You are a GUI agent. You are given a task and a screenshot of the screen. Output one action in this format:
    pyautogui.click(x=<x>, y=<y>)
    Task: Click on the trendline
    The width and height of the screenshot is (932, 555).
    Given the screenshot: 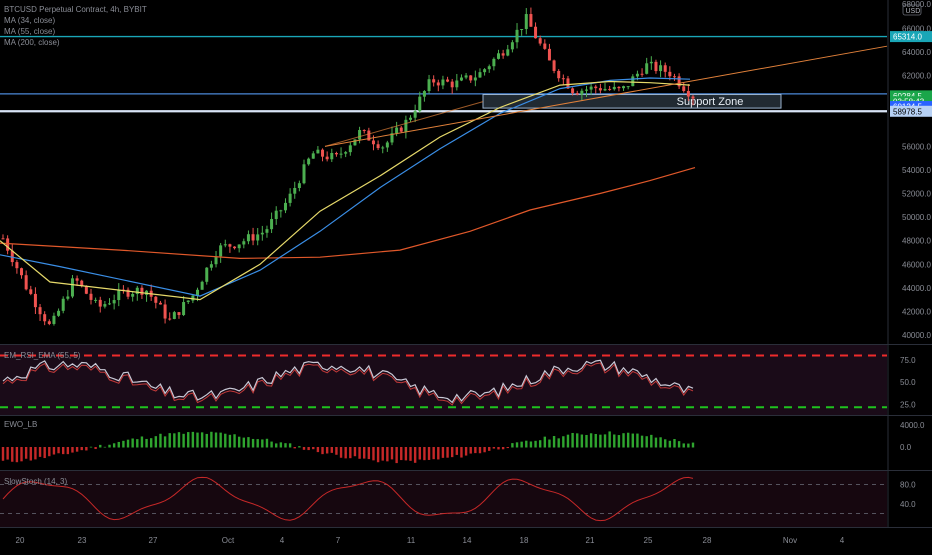 What is the action you would take?
    pyautogui.click(x=606, y=96)
    